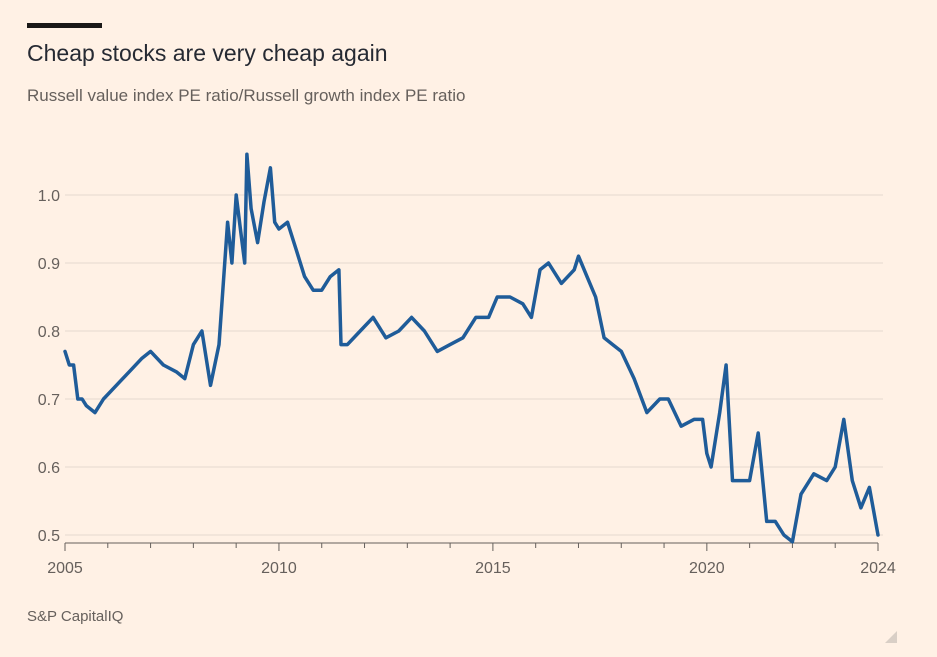 The height and width of the screenshot is (657, 937). What do you see at coordinates (49, 536) in the screenshot?
I see `y-tick-label: 0.5` at bounding box center [49, 536].